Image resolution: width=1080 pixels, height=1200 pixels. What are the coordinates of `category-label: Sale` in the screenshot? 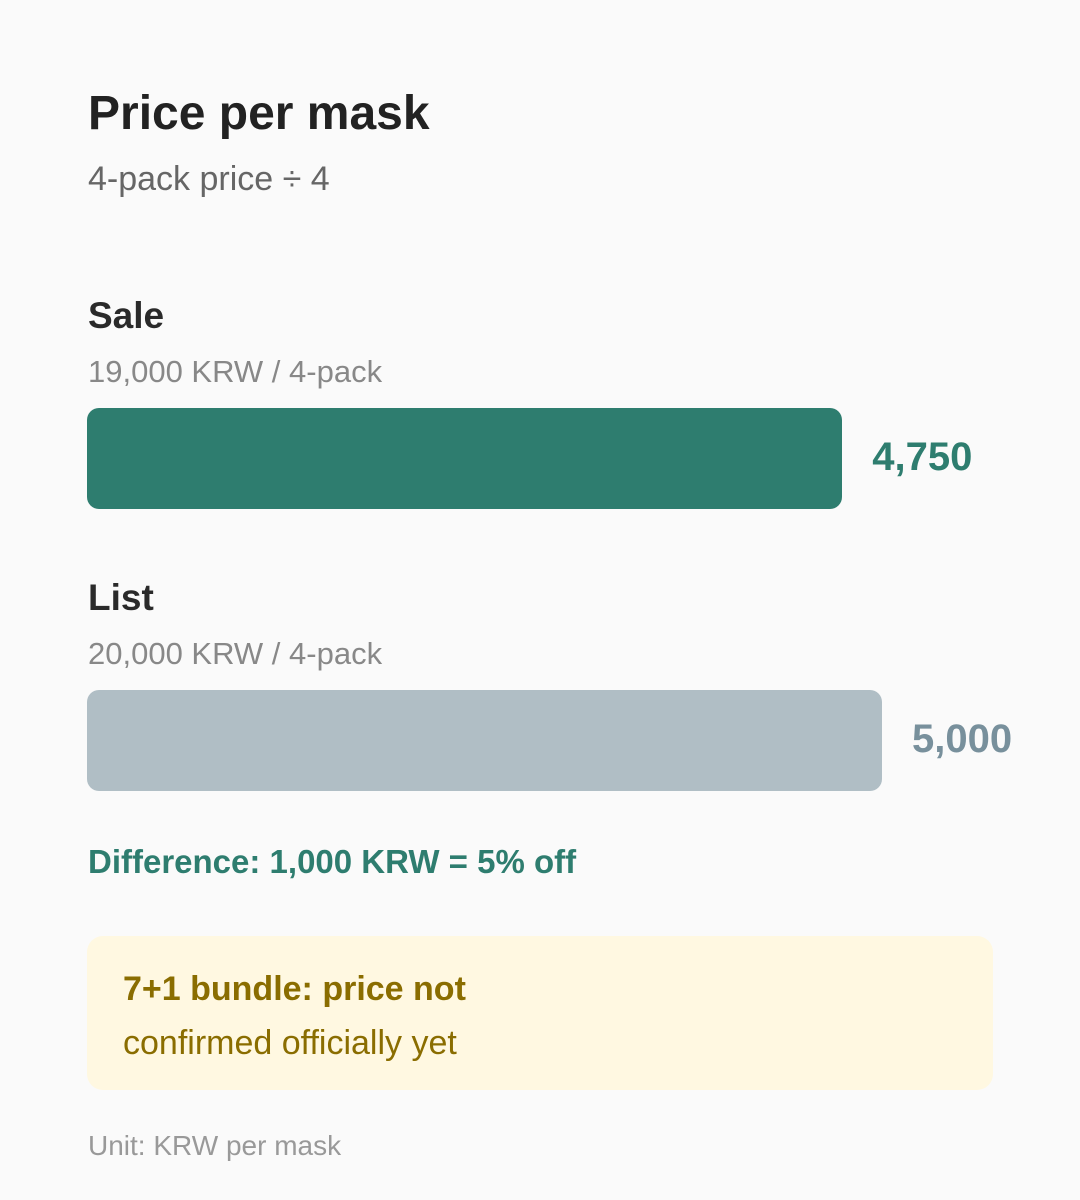 It's located at (126, 315).